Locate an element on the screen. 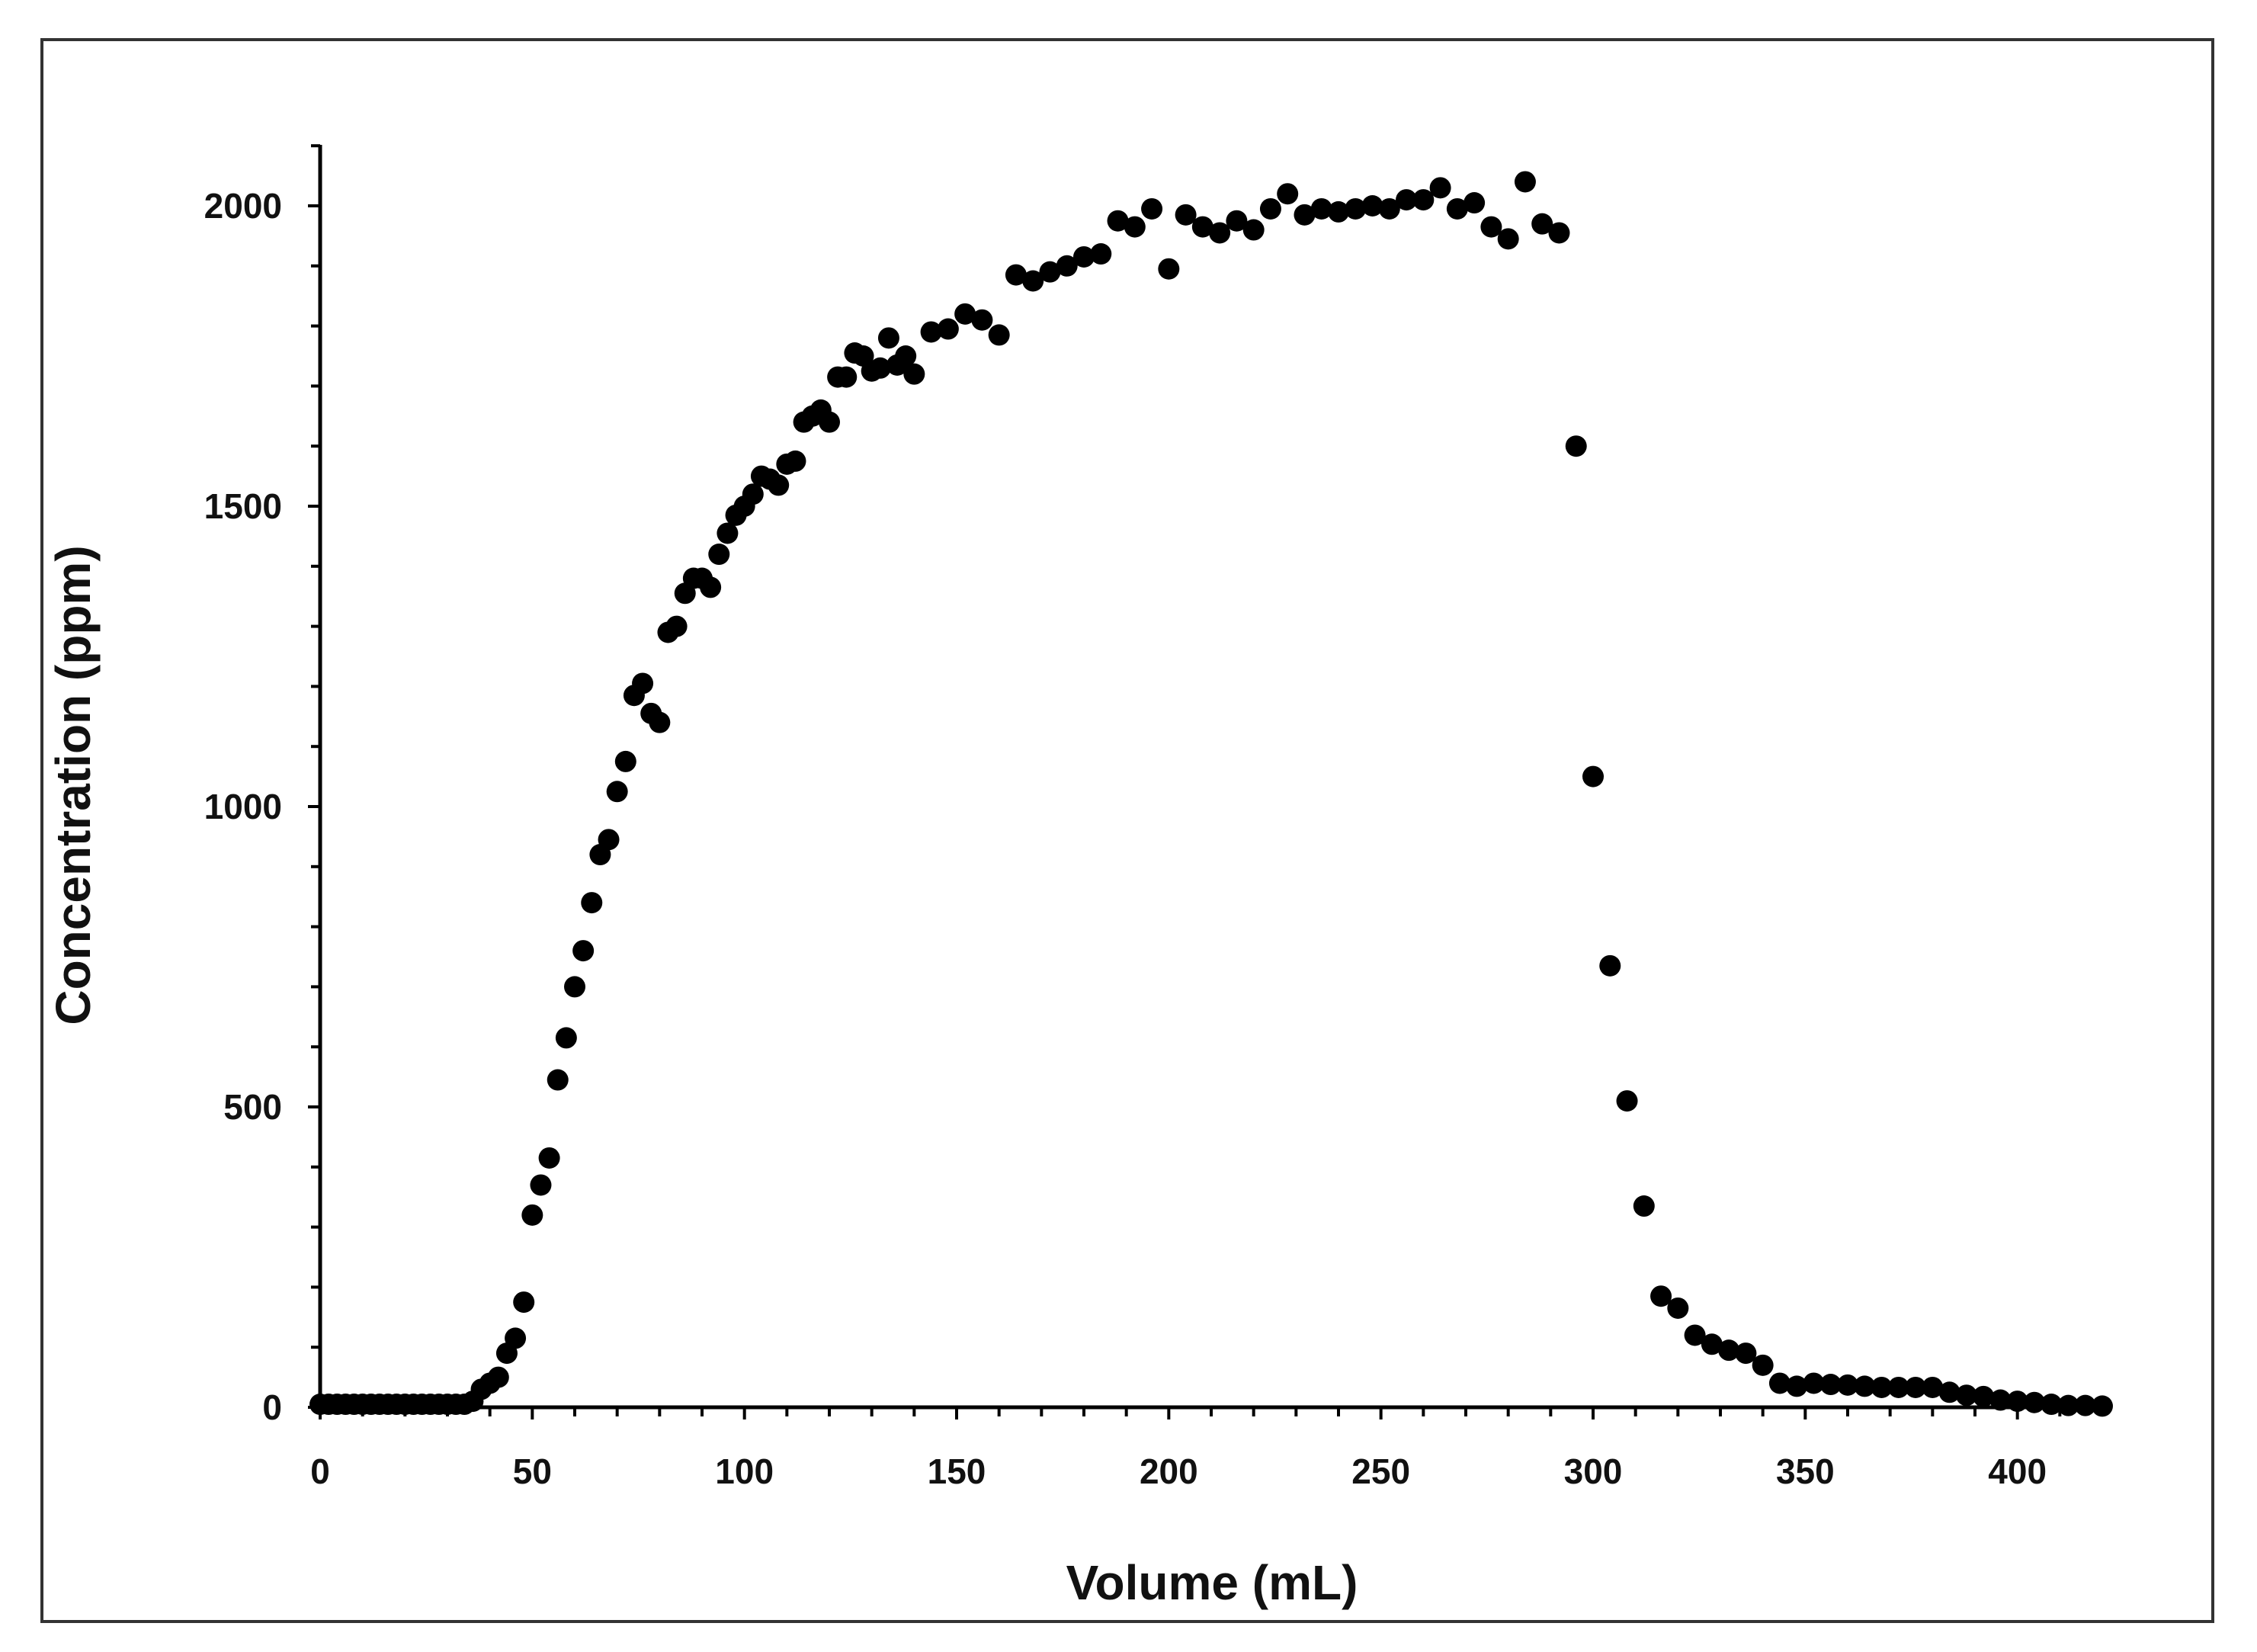  x-tick-label: 400 is located at coordinates (2018, 1471).